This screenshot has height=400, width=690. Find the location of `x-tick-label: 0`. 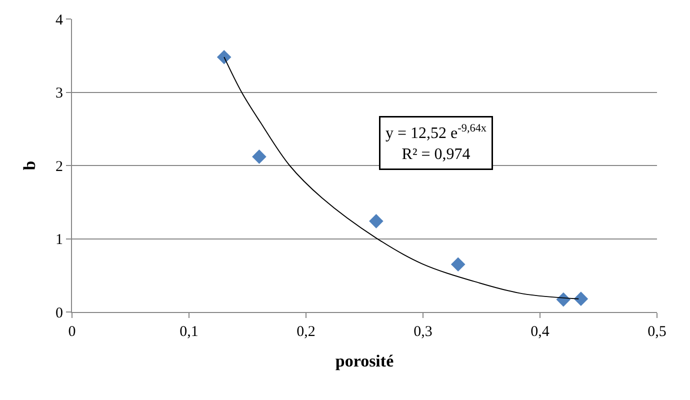

x-tick-label: 0 is located at coordinates (72, 332).